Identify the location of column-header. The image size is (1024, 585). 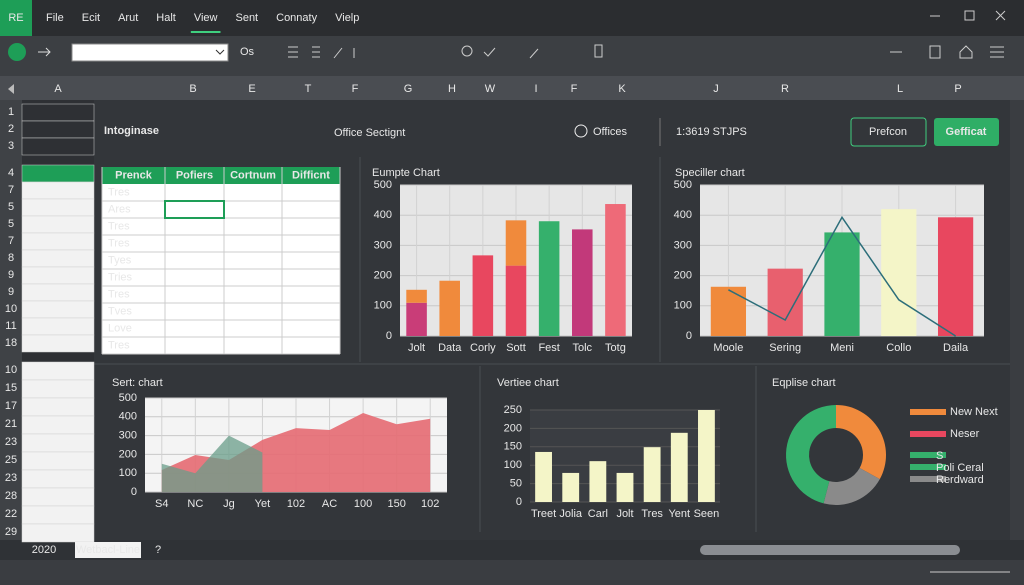
(512, 88).